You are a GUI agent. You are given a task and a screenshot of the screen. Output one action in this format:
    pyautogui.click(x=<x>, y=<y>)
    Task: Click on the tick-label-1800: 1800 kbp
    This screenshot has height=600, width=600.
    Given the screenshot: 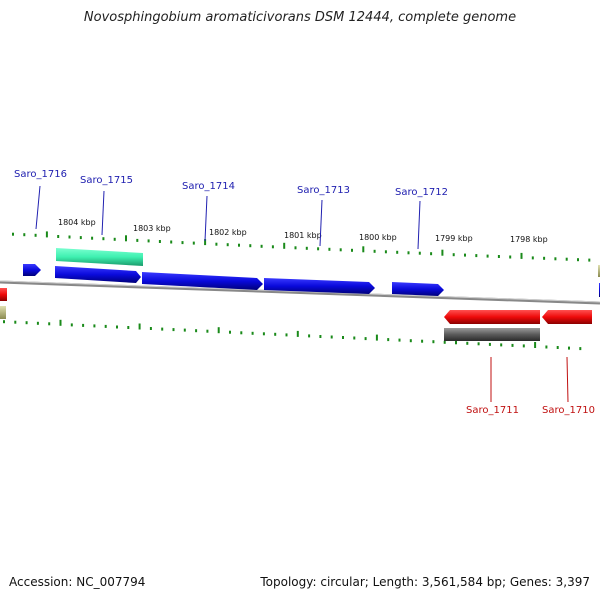 What is the action you would take?
    pyautogui.click(x=378, y=237)
    